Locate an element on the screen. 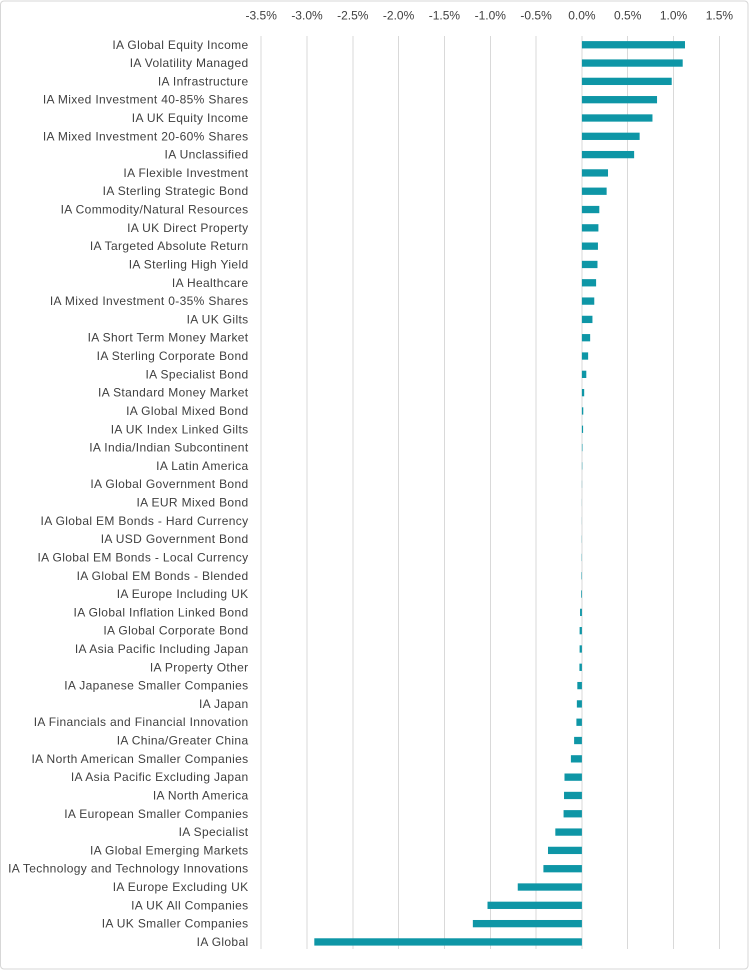 The height and width of the screenshot is (970, 750). svg-text: IA Japanese Smaller Companies is located at coordinates (156, 686).